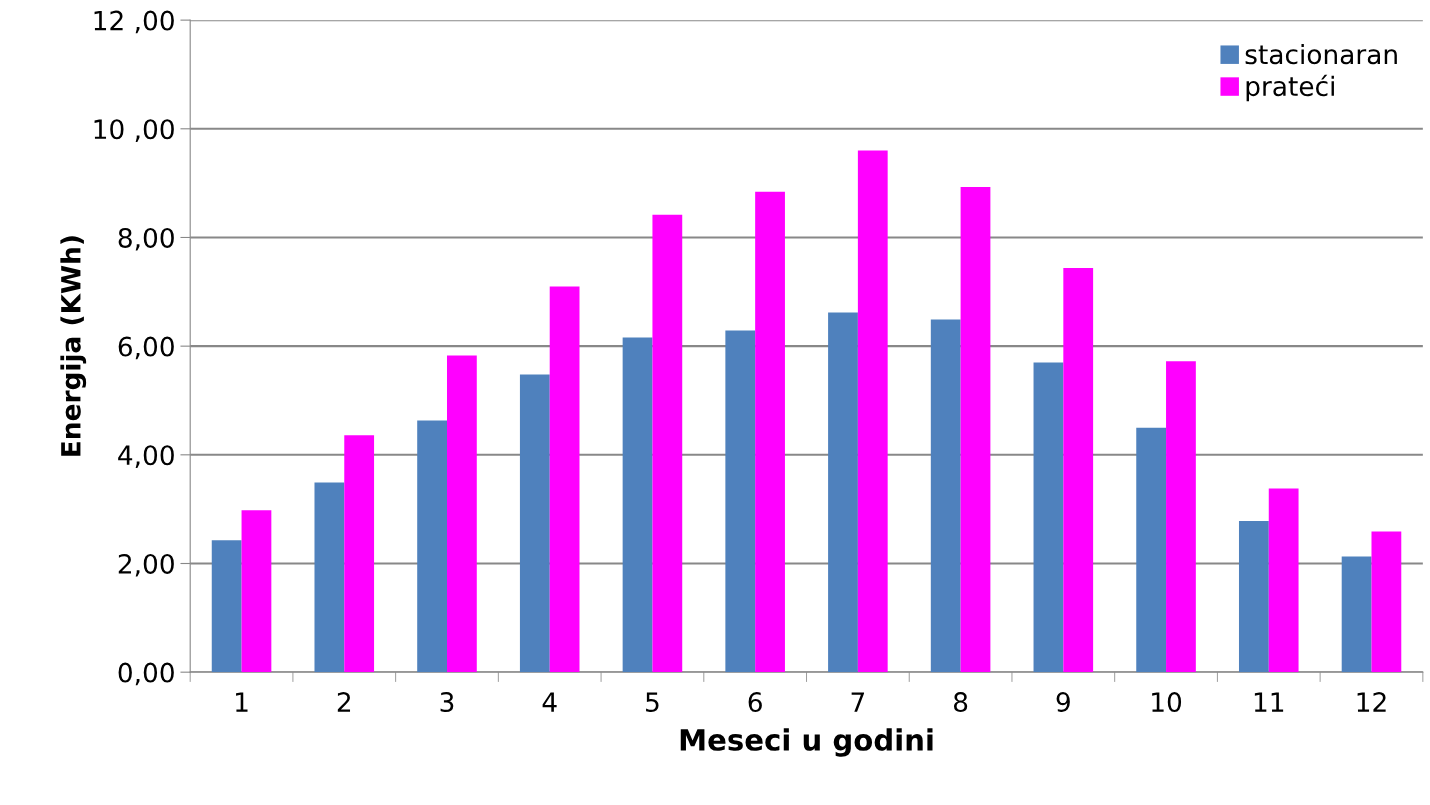 The width and height of the screenshot is (1430, 805). Describe the element at coordinates (146, 239) in the screenshot. I see `y-tick-label: 8,00` at that location.